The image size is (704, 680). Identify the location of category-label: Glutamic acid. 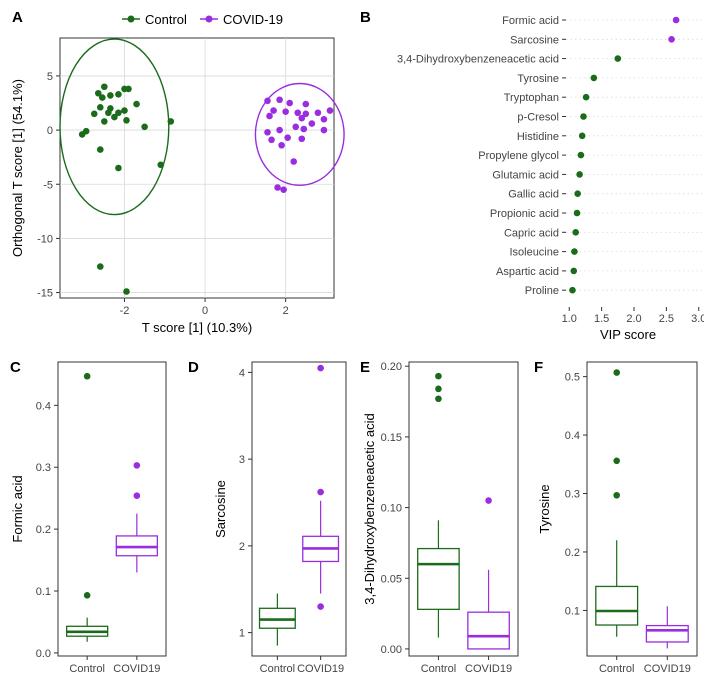
(525, 175).